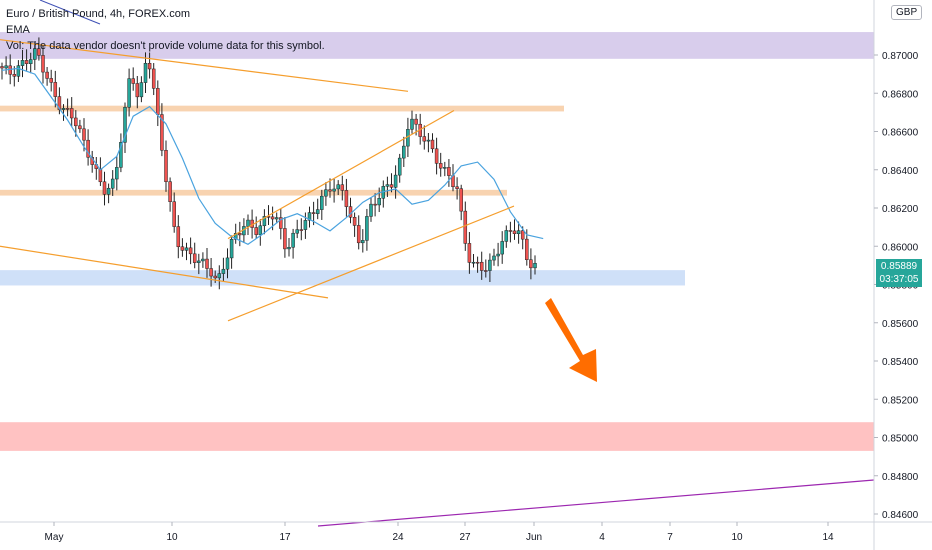 The height and width of the screenshot is (550, 932). I want to click on price-tick-label: 0.86200, so click(900, 209).